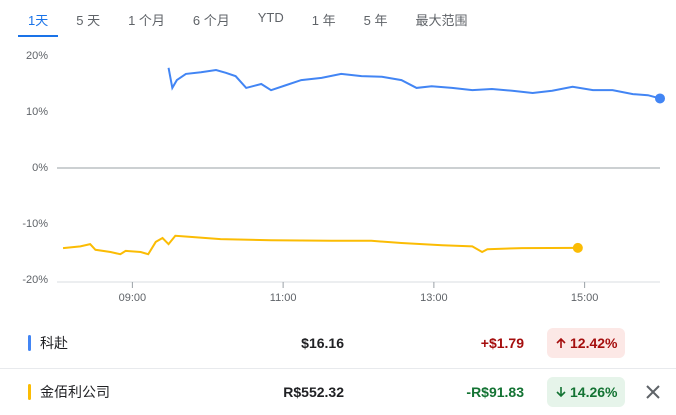 This screenshot has height=415, width=676. What do you see at coordinates (561, 342) in the screenshot?
I see `up-arrow` at bounding box center [561, 342].